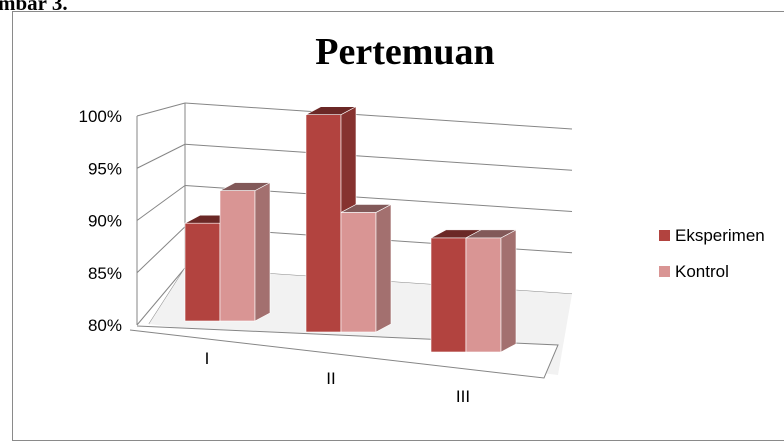  What do you see at coordinates (100, 116) in the screenshot?
I see `y-tick-label: 100%` at bounding box center [100, 116].